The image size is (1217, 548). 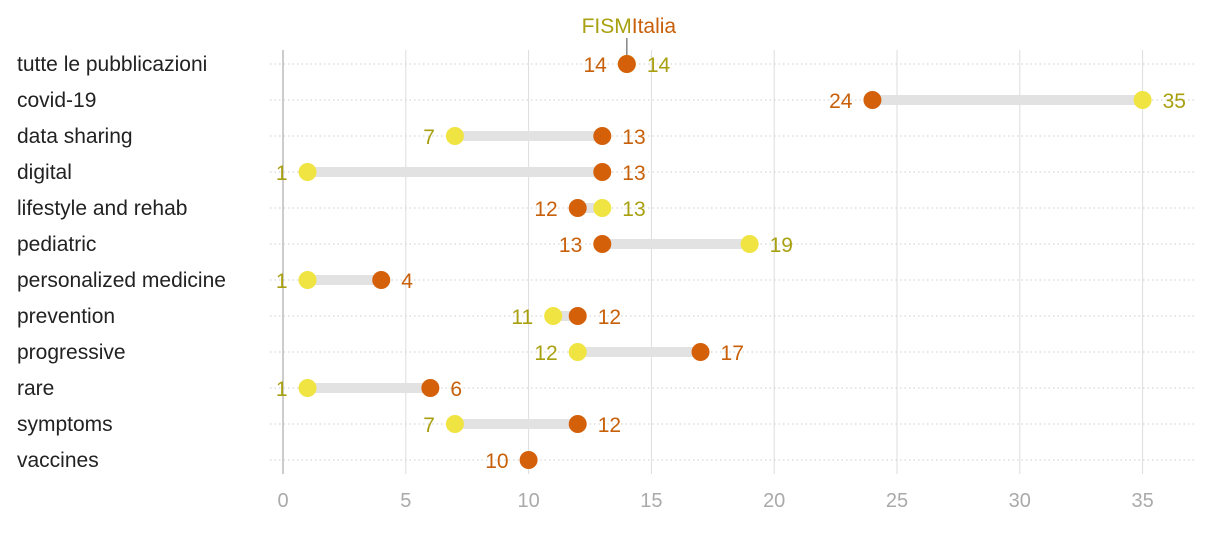 What do you see at coordinates (522, 317) in the screenshot?
I see `italia-value-label: 11` at bounding box center [522, 317].